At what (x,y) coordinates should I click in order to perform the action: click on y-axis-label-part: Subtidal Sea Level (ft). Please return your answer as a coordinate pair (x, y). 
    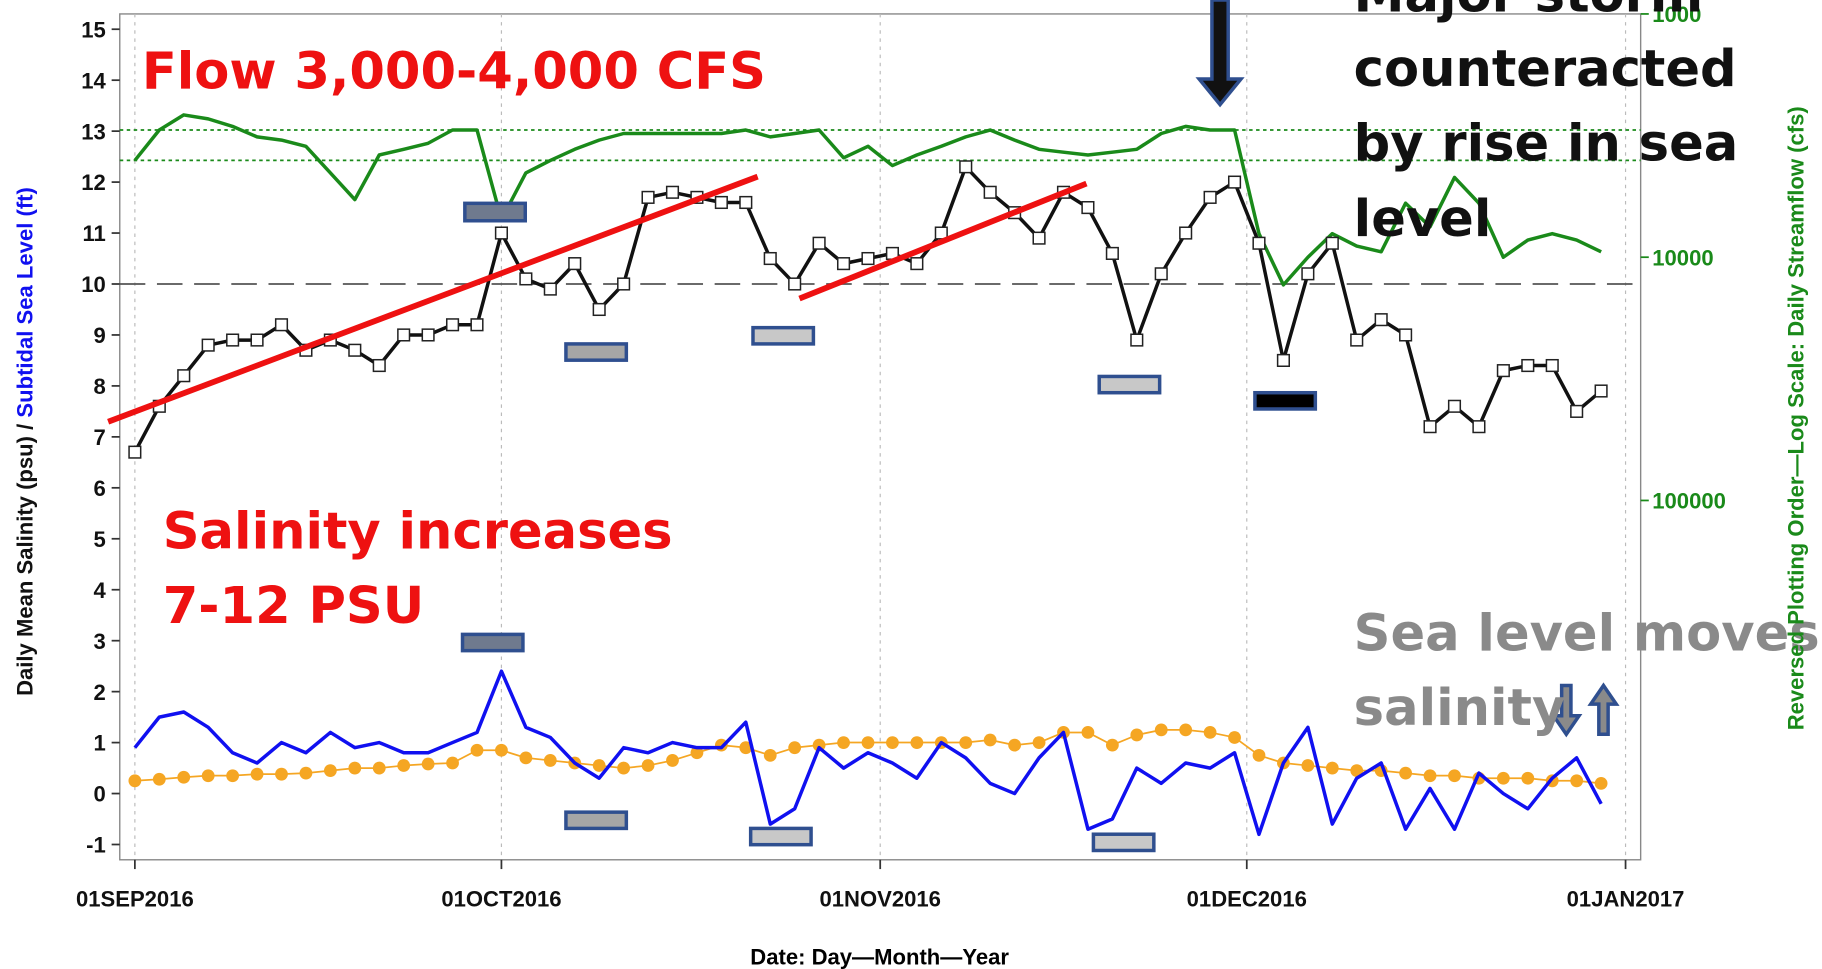
    Looking at the image, I should click on (25, 302).